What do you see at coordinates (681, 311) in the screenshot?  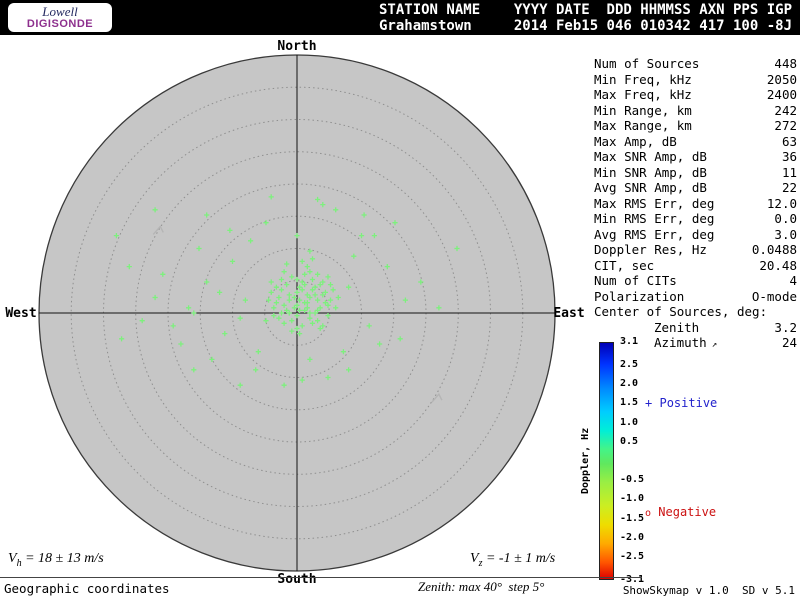 I see `stat-label: Center of Sources, deg:` at bounding box center [681, 311].